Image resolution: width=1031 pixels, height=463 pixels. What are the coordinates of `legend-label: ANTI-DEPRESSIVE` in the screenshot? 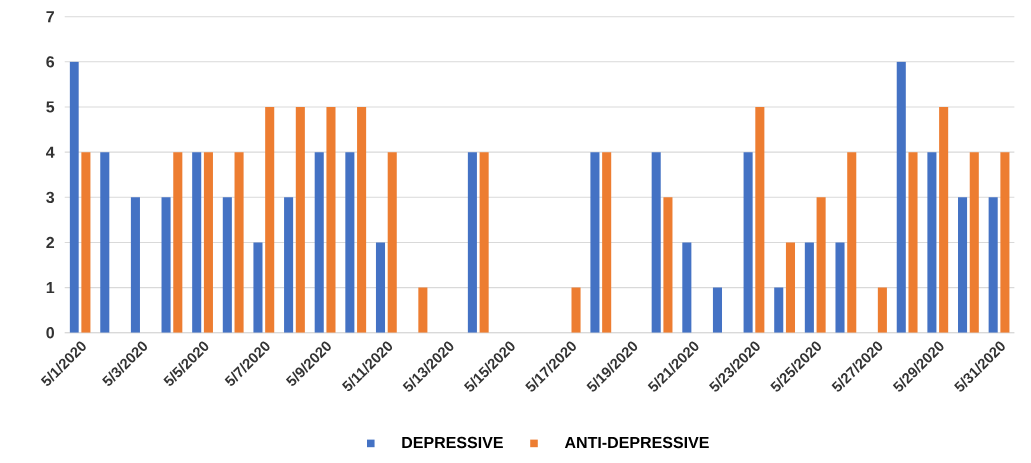 It's located at (636, 442).